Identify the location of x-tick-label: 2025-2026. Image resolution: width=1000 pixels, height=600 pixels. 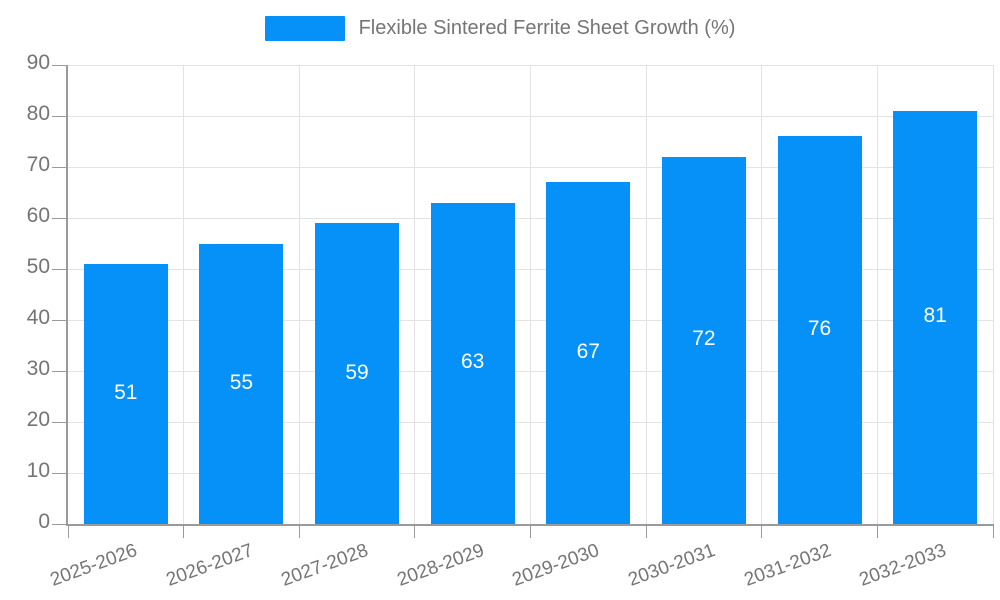
(93, 565).